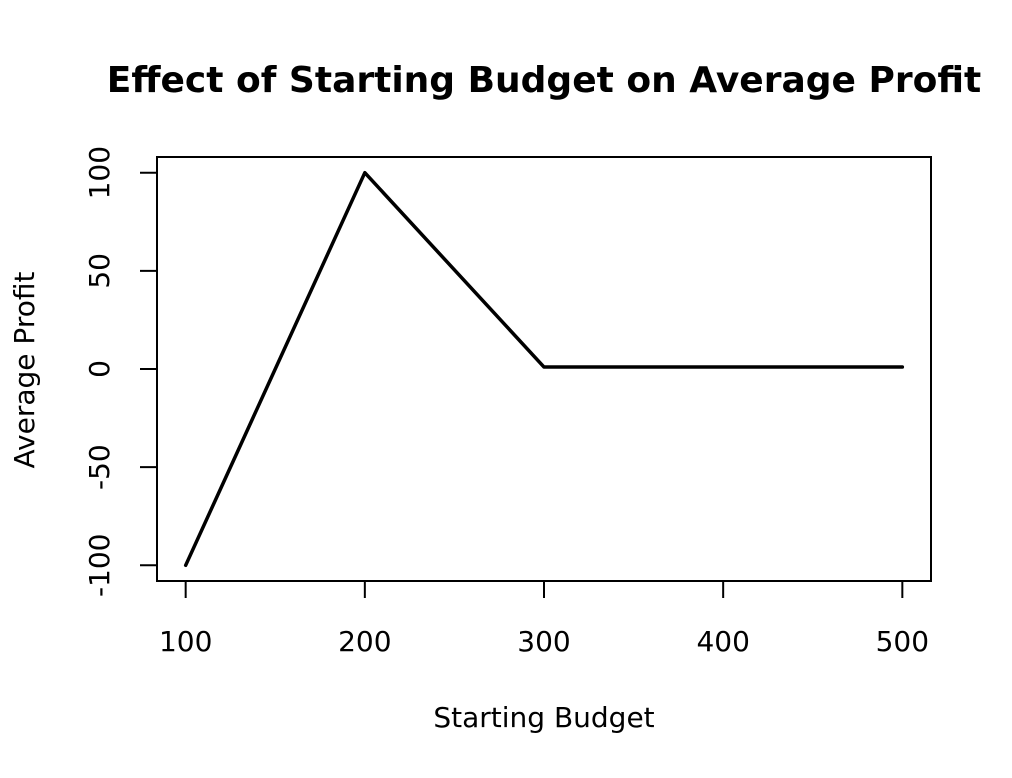 The width and height of the screenshot is (1012, 778). Describe the element at coordinates (24, 370) in the screenshot. I see `y-axis-label: Average Profit` at that location.